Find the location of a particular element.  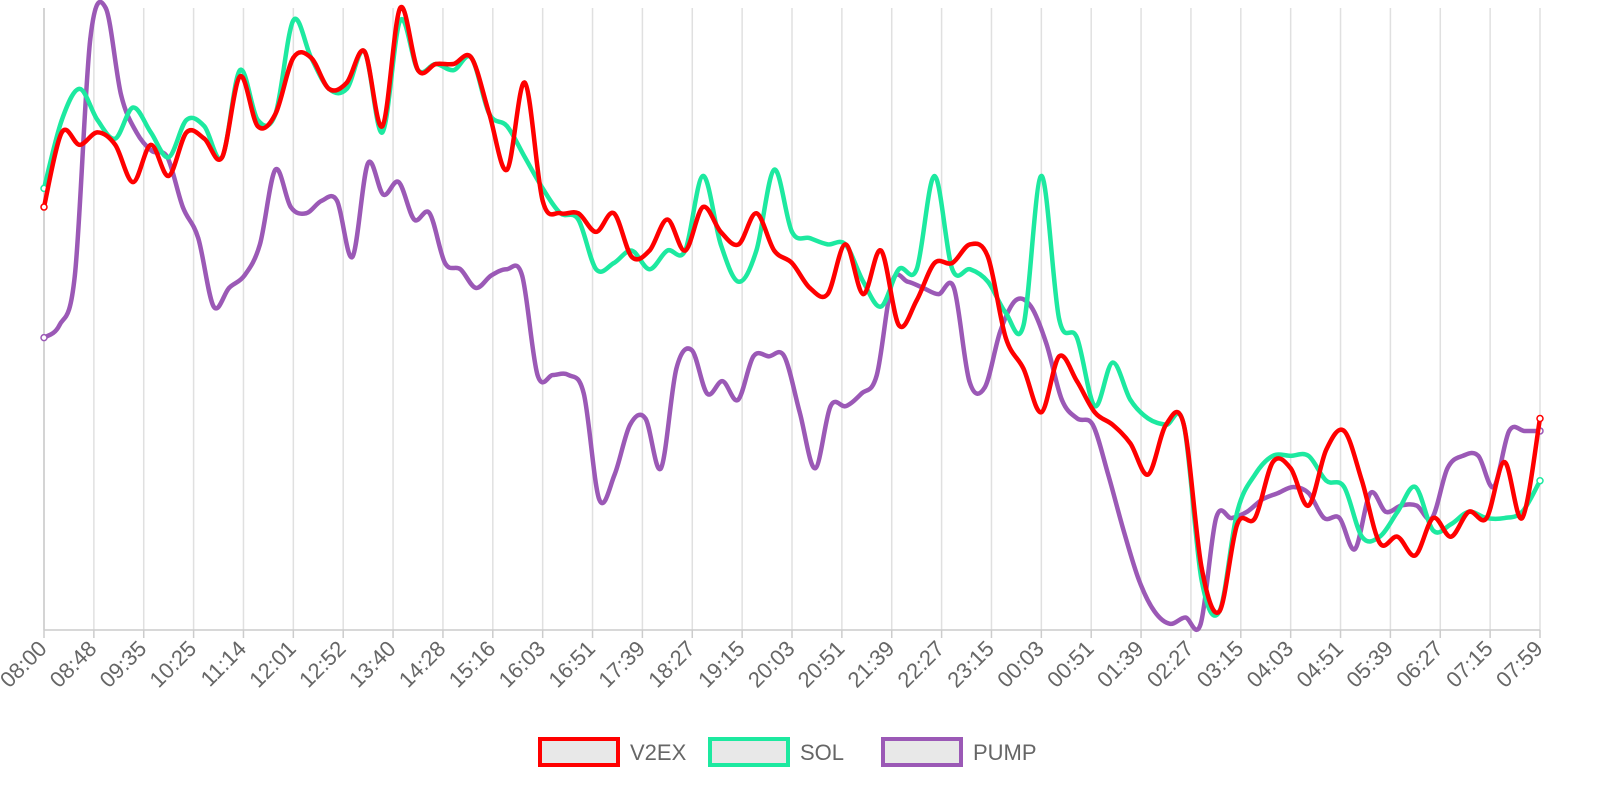

legend-item-pump: PUMP is located at coordinates (959, 752).